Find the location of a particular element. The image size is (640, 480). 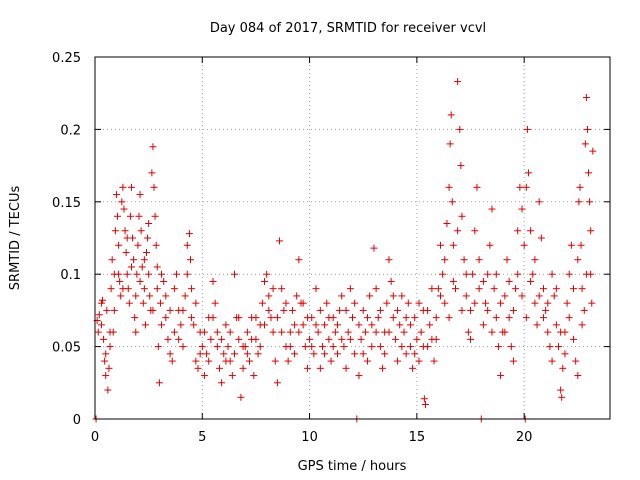

y-tick-label: 0 is located at coordinates (77, 420).